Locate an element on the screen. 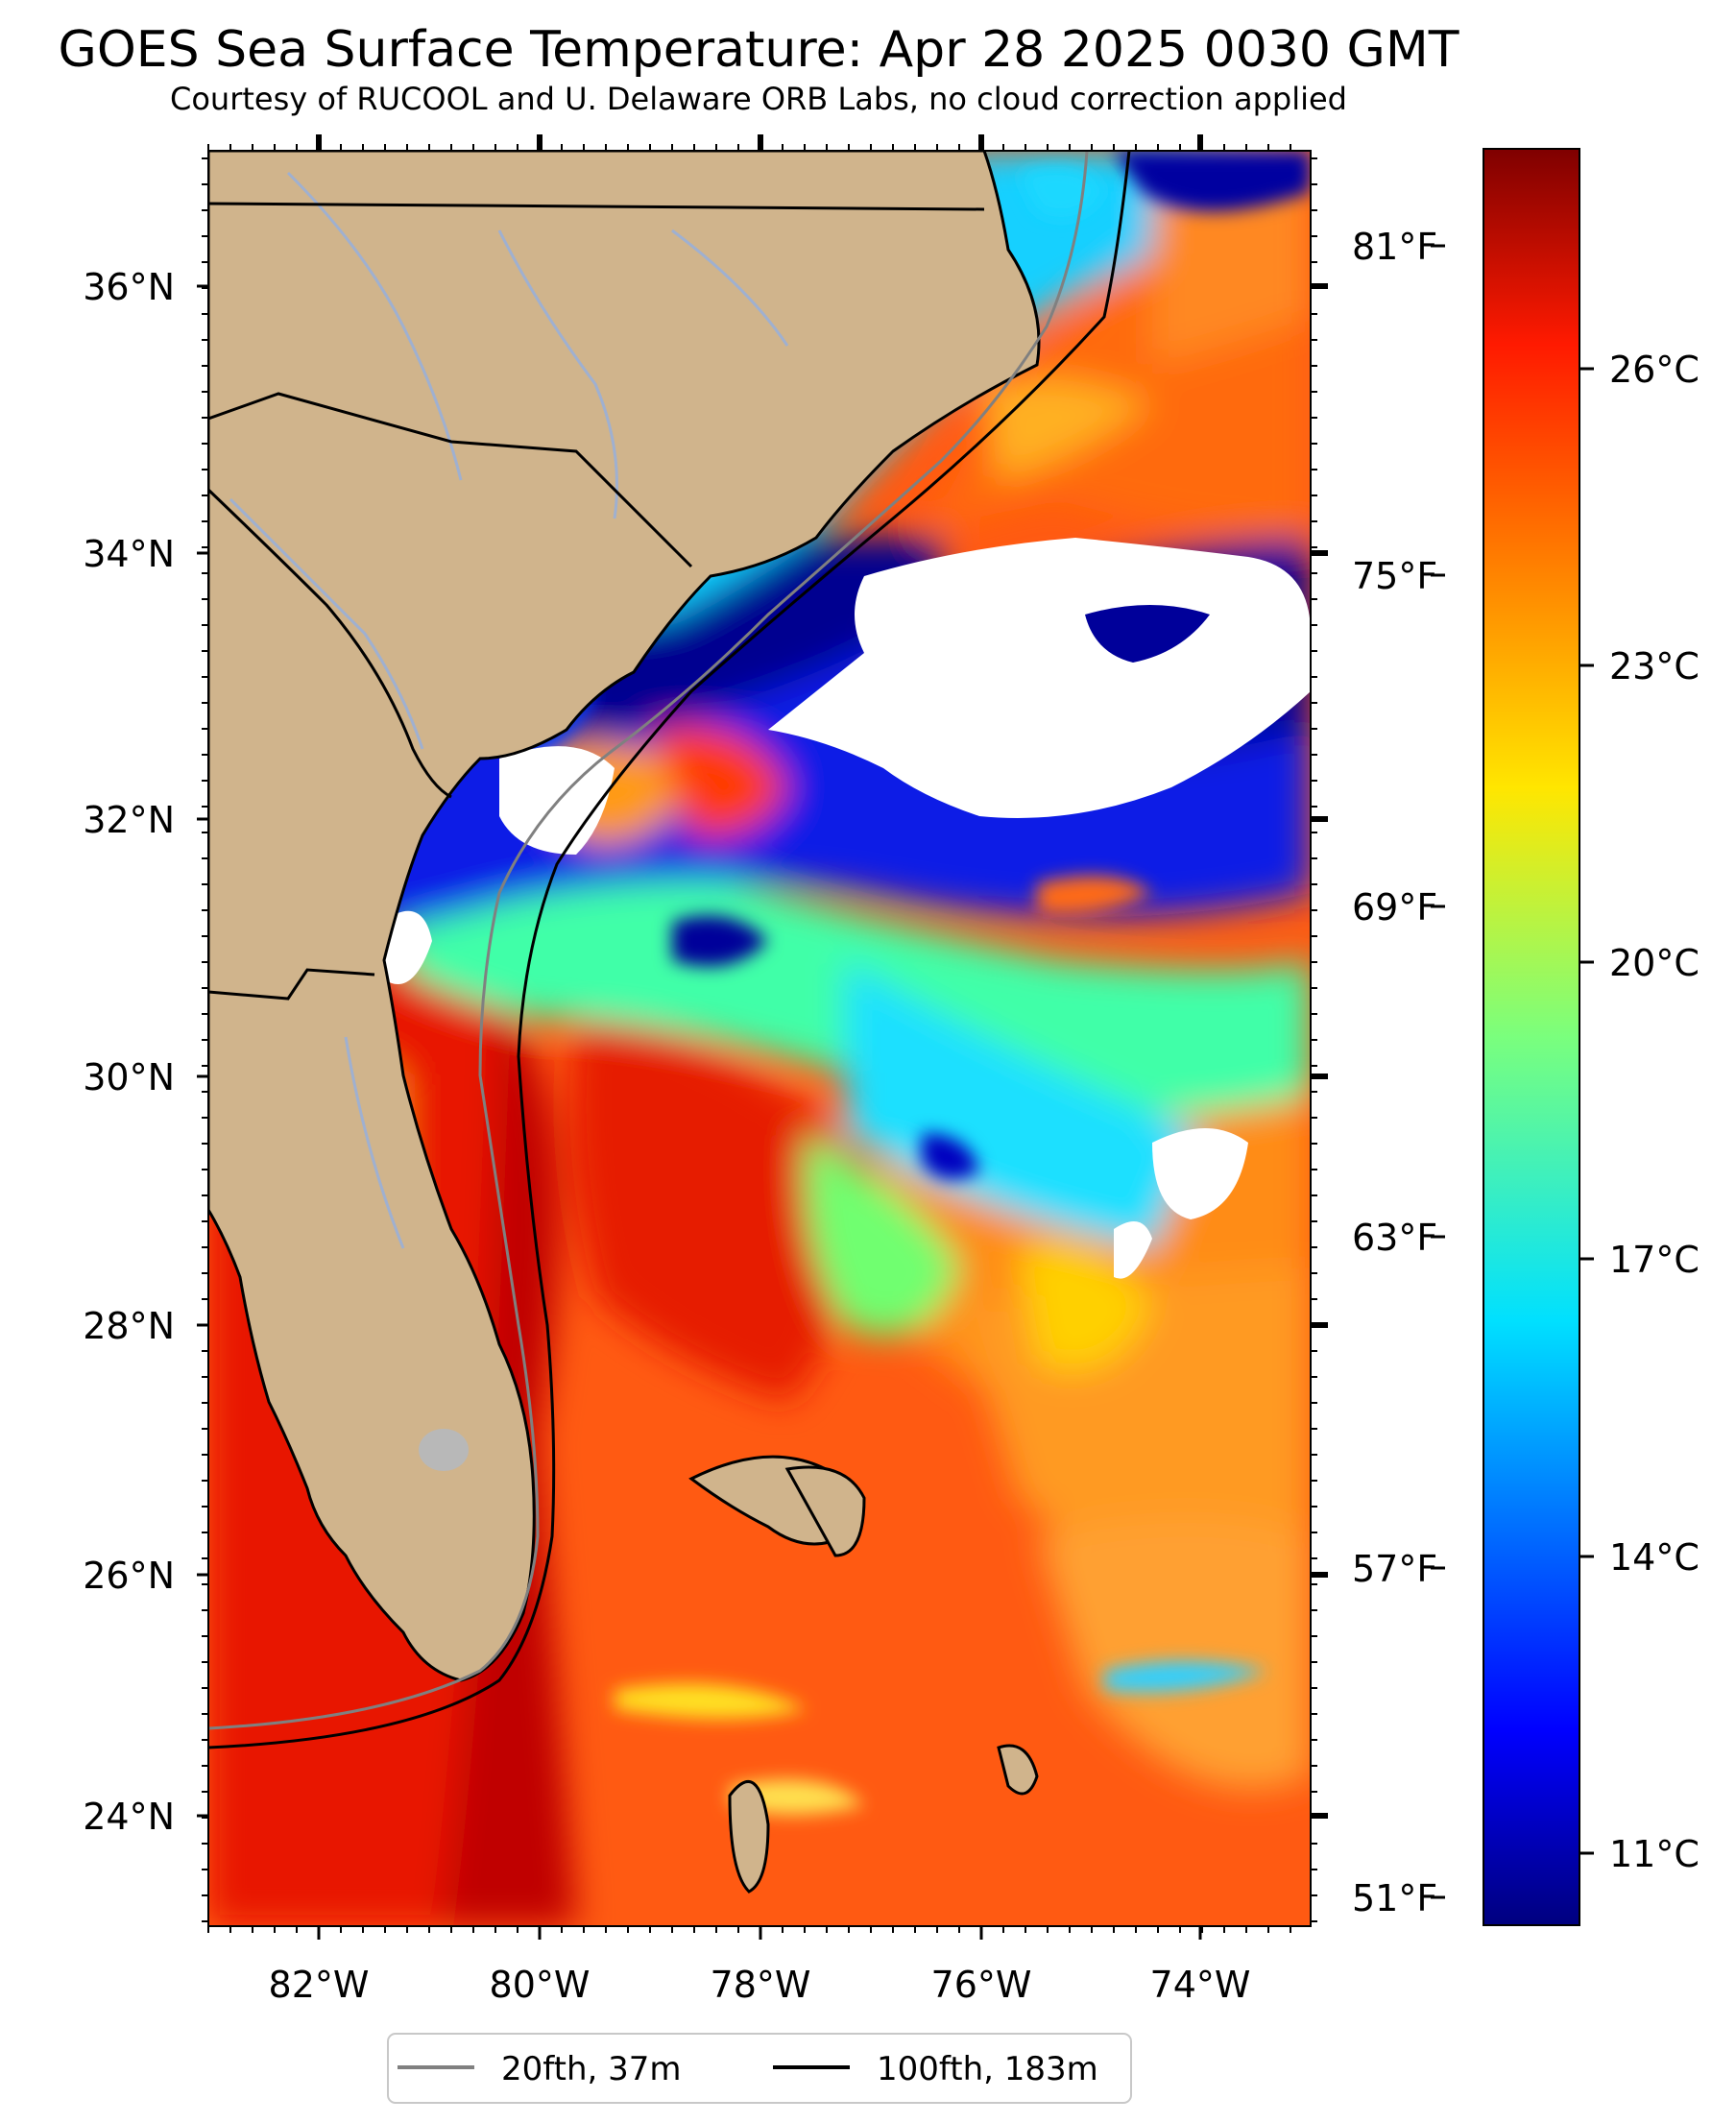 This screenshot has width=1736, height=2123. lon-tick-label: 82°W is located at coordinates (319, 1985).